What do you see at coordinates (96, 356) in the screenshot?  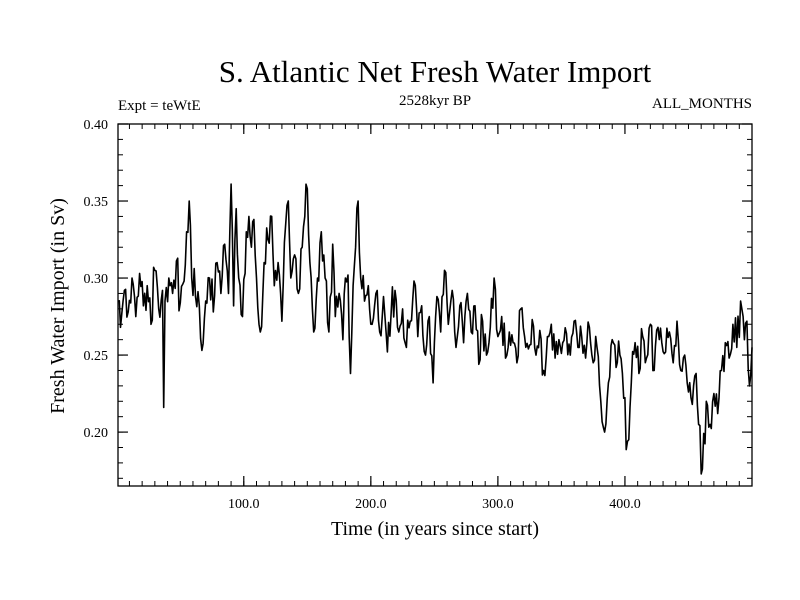 I see `y-tick-label: 0.25` at bounding box center [96, 356].